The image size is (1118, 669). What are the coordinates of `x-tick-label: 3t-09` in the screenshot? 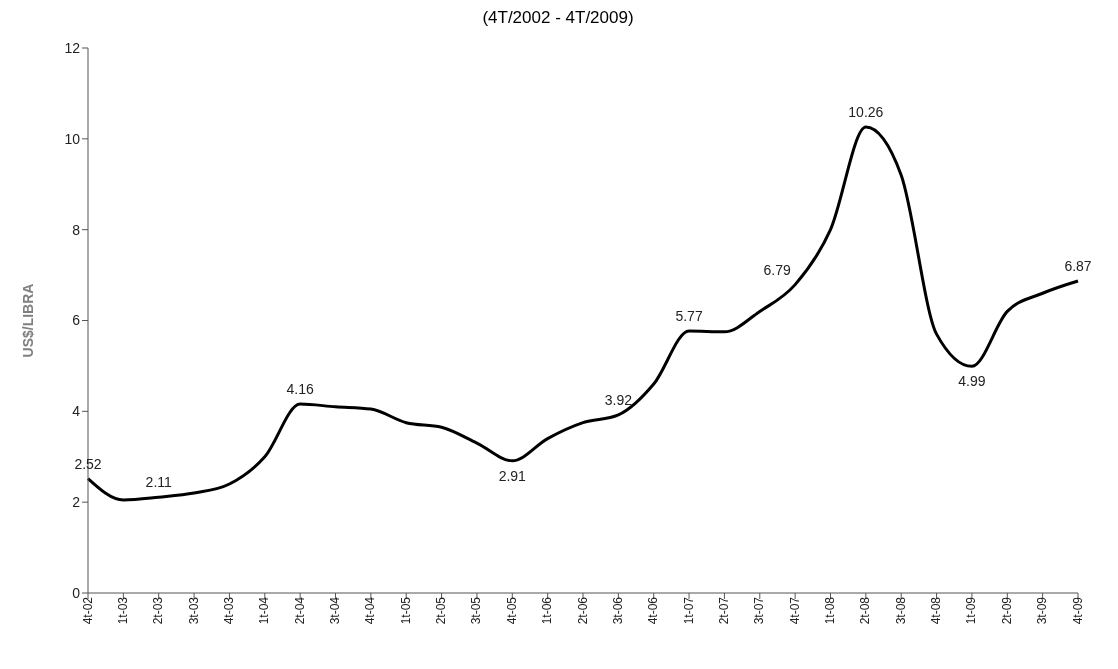 It's located at (1042, 610).